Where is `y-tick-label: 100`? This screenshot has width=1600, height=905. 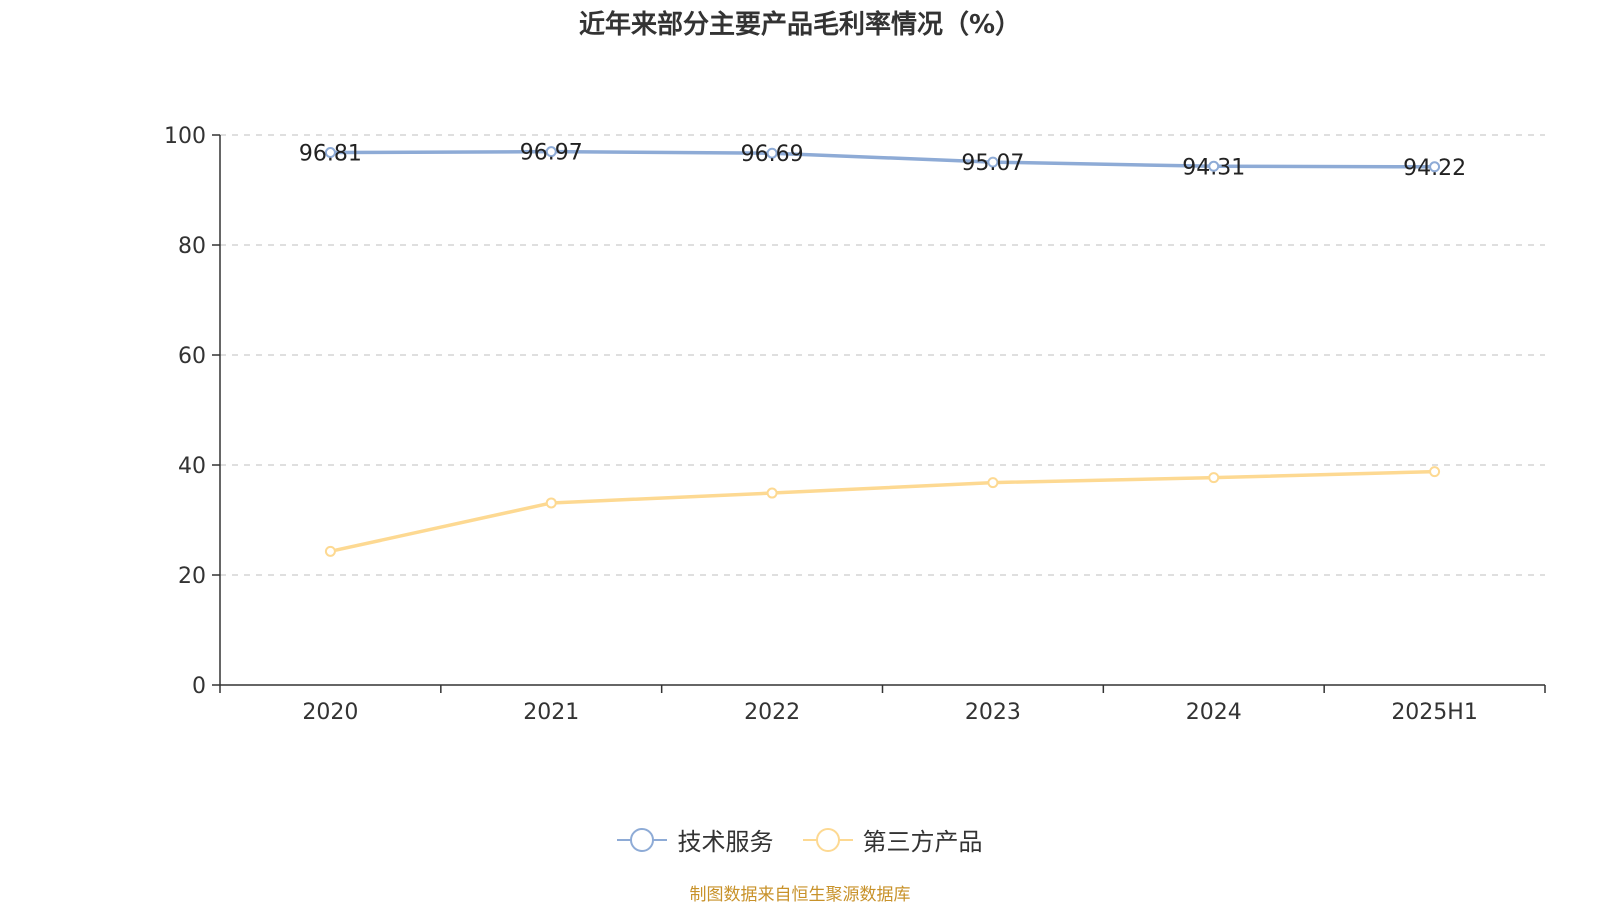
y-tick-label: 100 is located at coordinates (185, 136).